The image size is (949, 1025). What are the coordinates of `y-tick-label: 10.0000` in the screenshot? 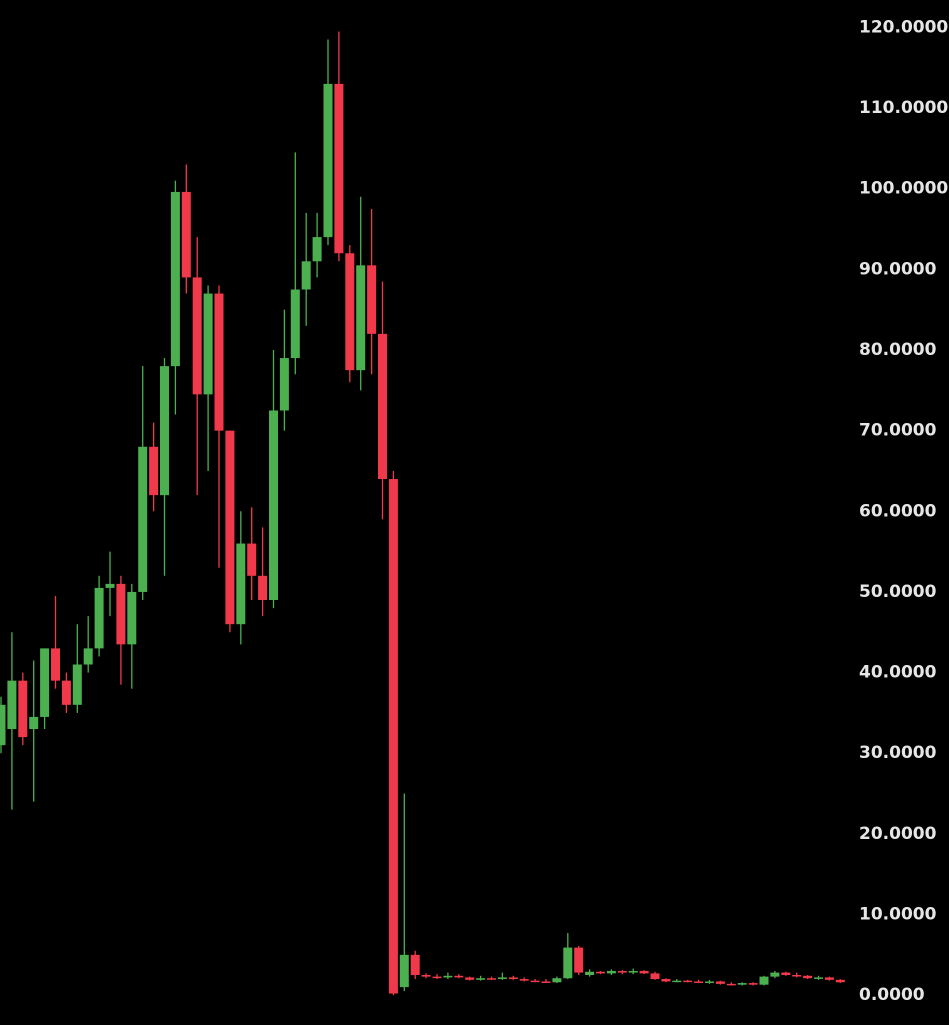 It's located at (898, 915).